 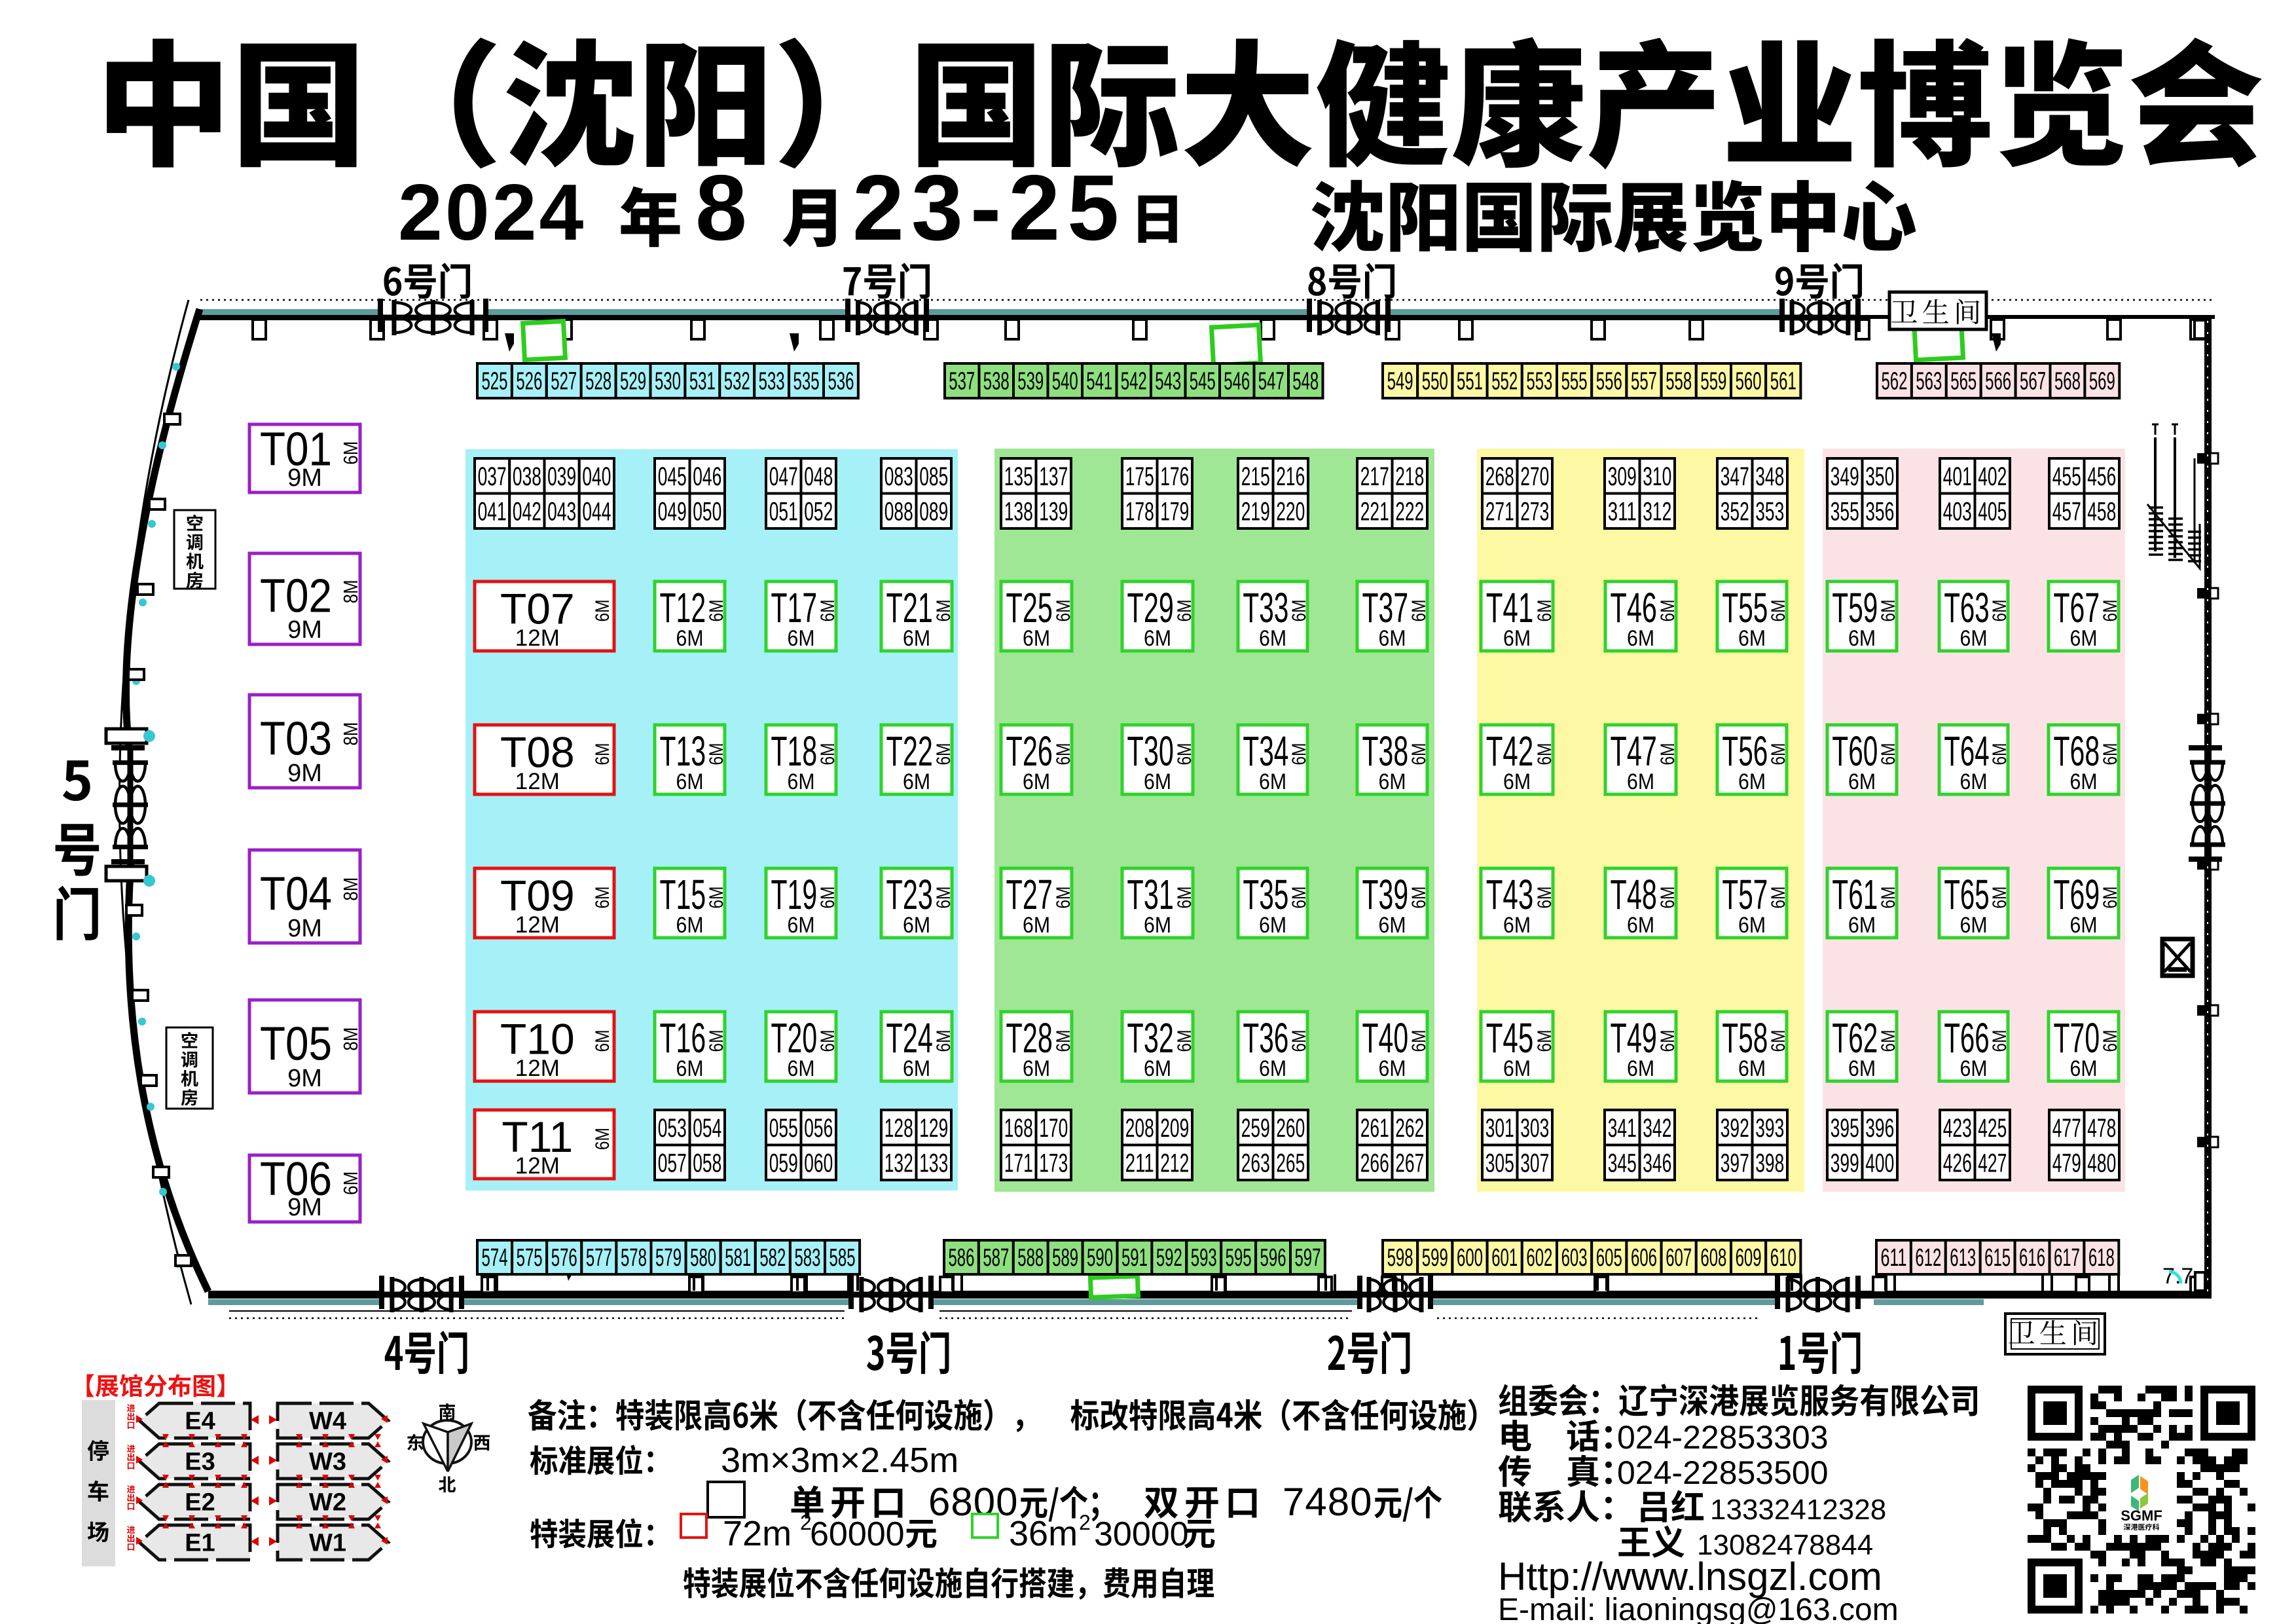 I want to click on svg-text: 045, so click(x=672, y=476).